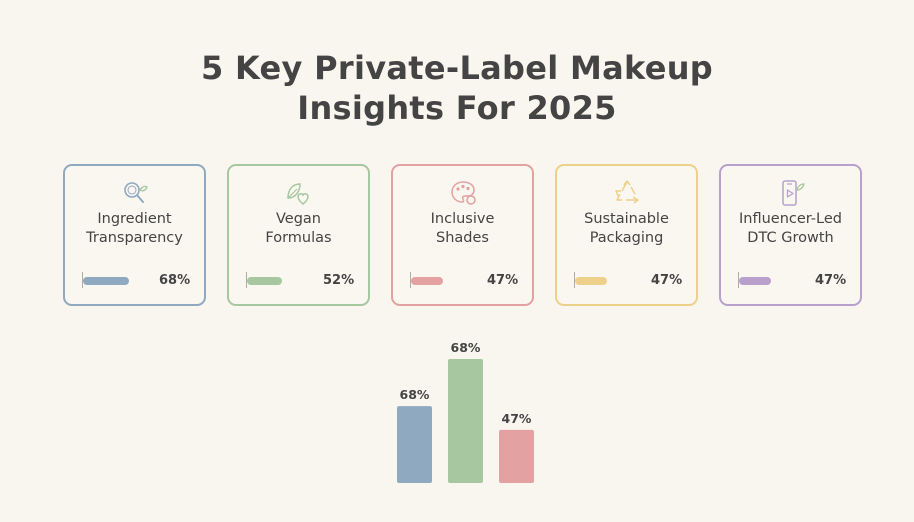 Image resolution: width=914 pixels, height=522 pixels. What do you see at coordinates (457, 108) in the screenshot?
I see `title-line-2: Insights For 2025` at bounding box center [457, 108].